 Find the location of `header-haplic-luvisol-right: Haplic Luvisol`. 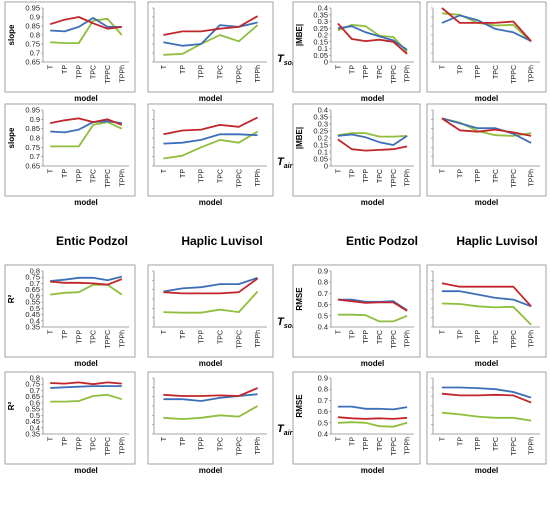

header-haplic-luvisol-right: Haplic Luvisol is located at coordinates (496, 241).